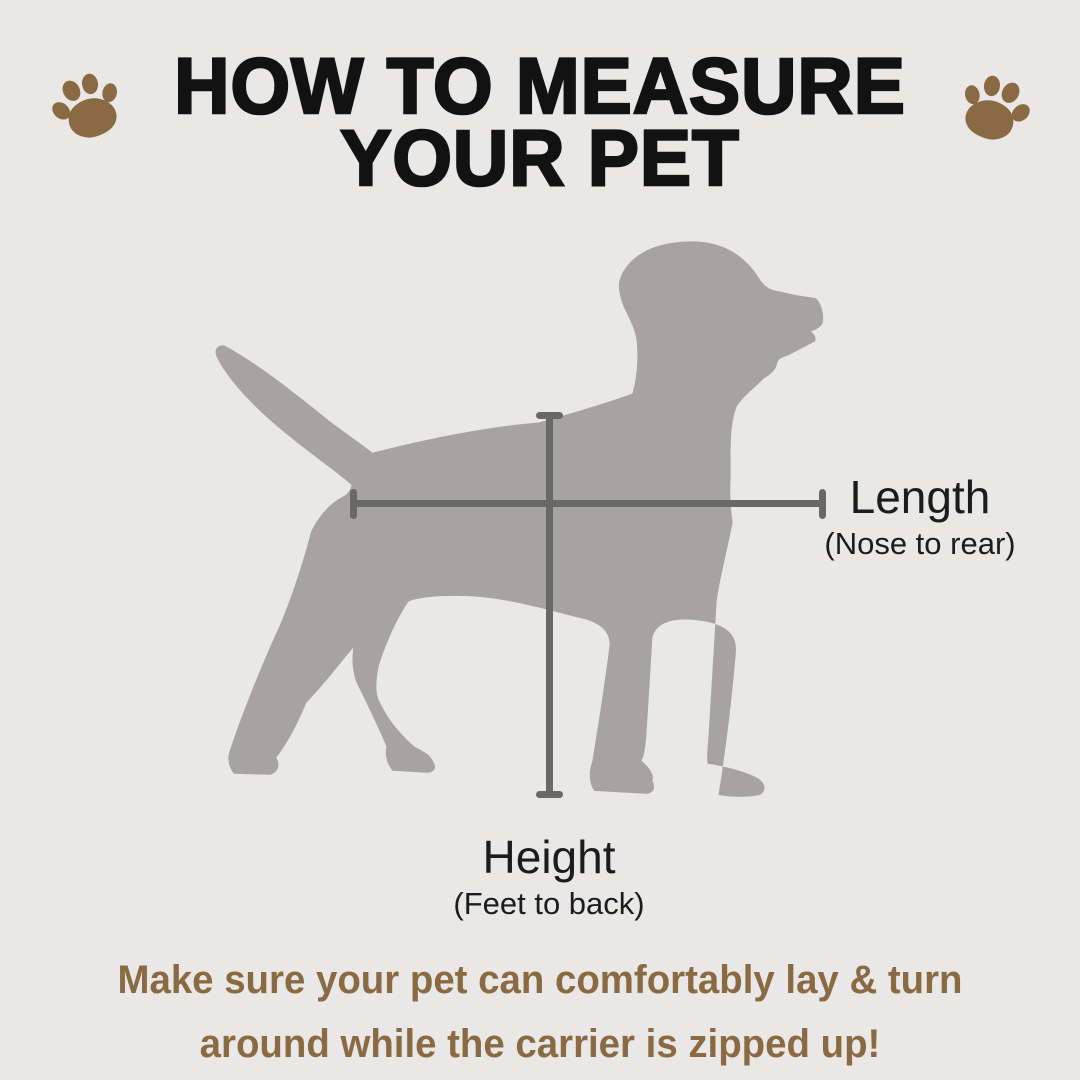 Image resolution: width=1080 pixels, height=1080 pixels. I want to click on height-sublabel: (Feet to back), so click(549, 903).